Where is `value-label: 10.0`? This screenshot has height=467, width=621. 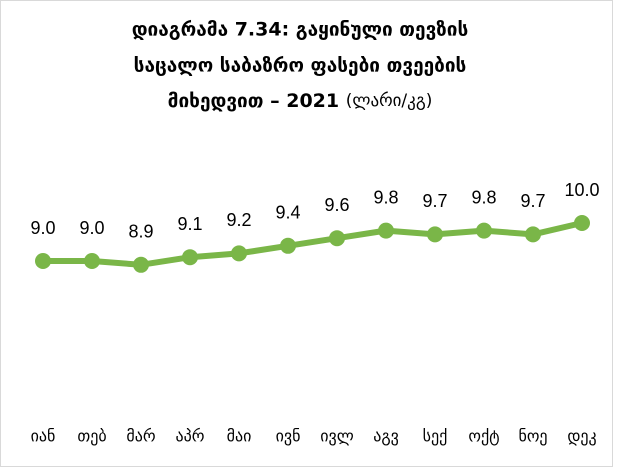
value-label: 10.0 is located at coordinates (581, 190).